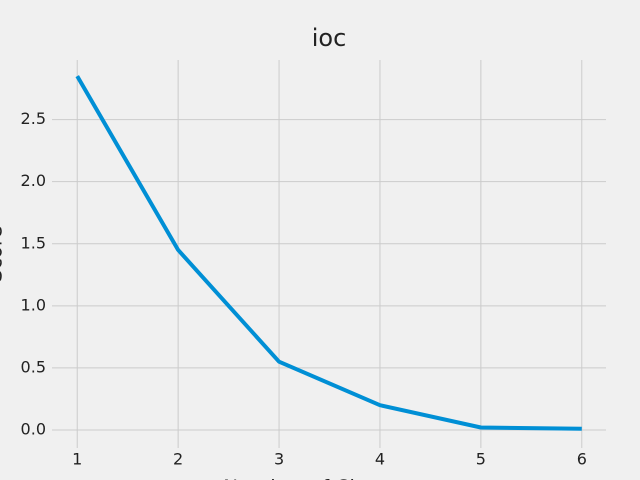 The height and width of the screenshot is (480, 640). I want to click on x-tick-label: 5, so click(481, 459).